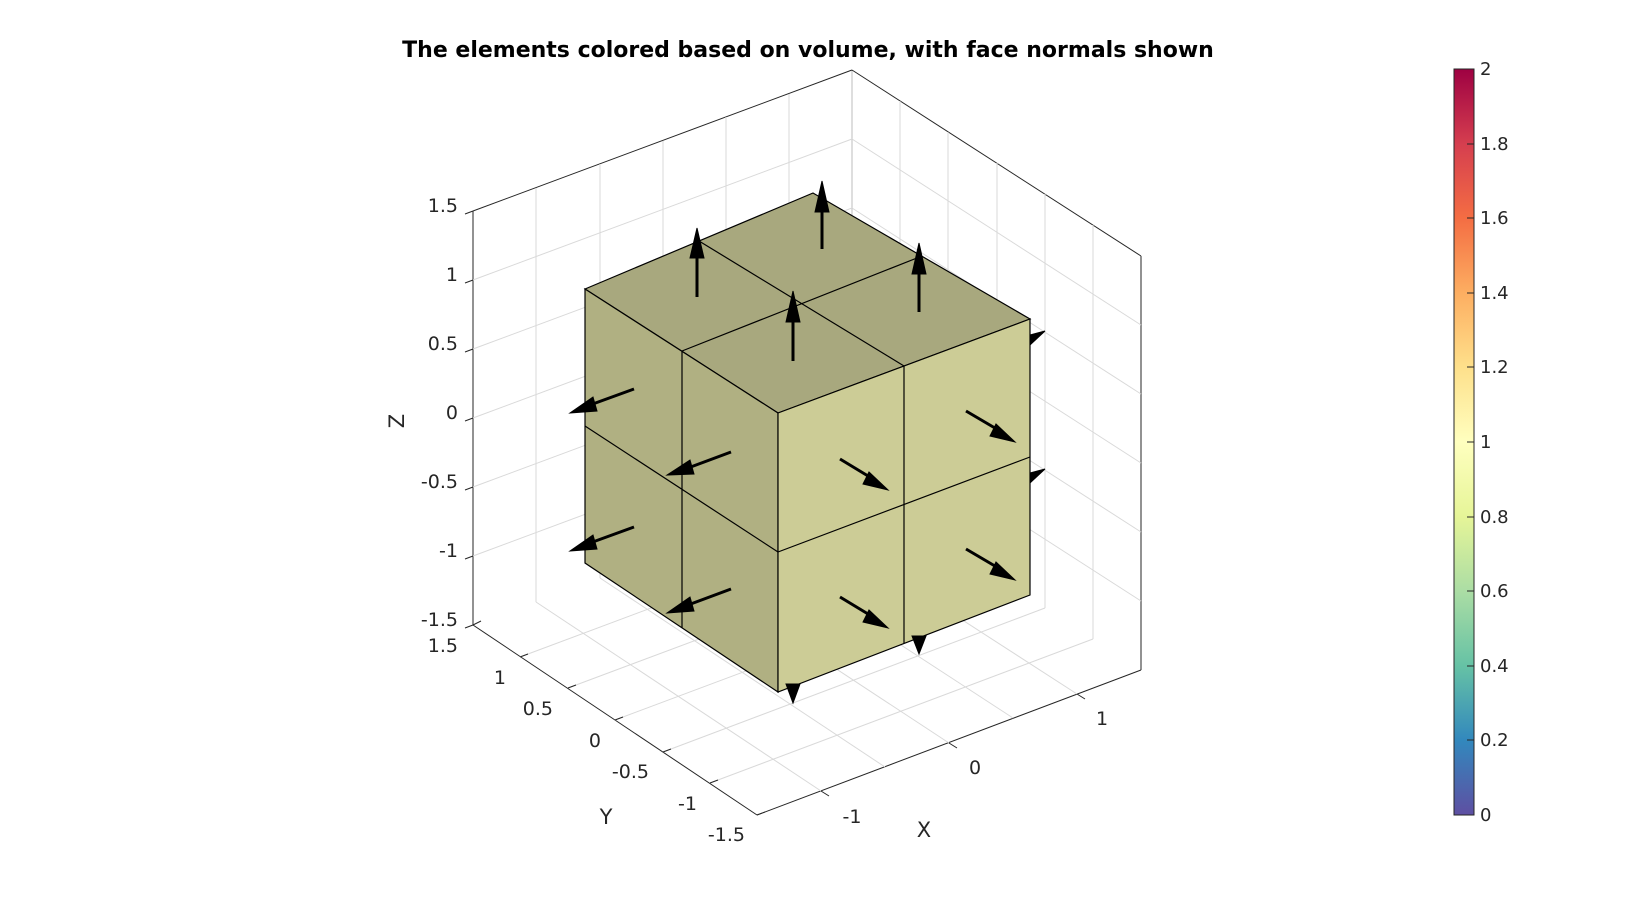  What do you see at coordinates (1102, 719) in the screenshot?
I see `x-tick-label: 1` at bounding box center [1102, 719].